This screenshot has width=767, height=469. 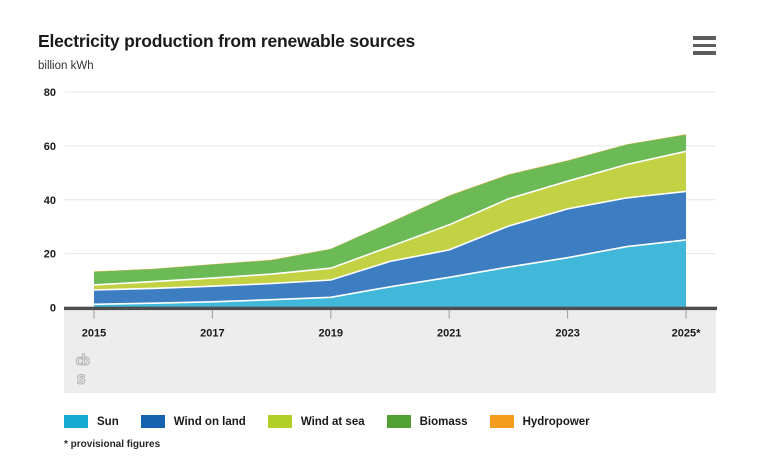 What do you see at coordinates (332, 421) in the screenshot?
I see `legend-label: Wind at sea` at bounding box center [332, 421].